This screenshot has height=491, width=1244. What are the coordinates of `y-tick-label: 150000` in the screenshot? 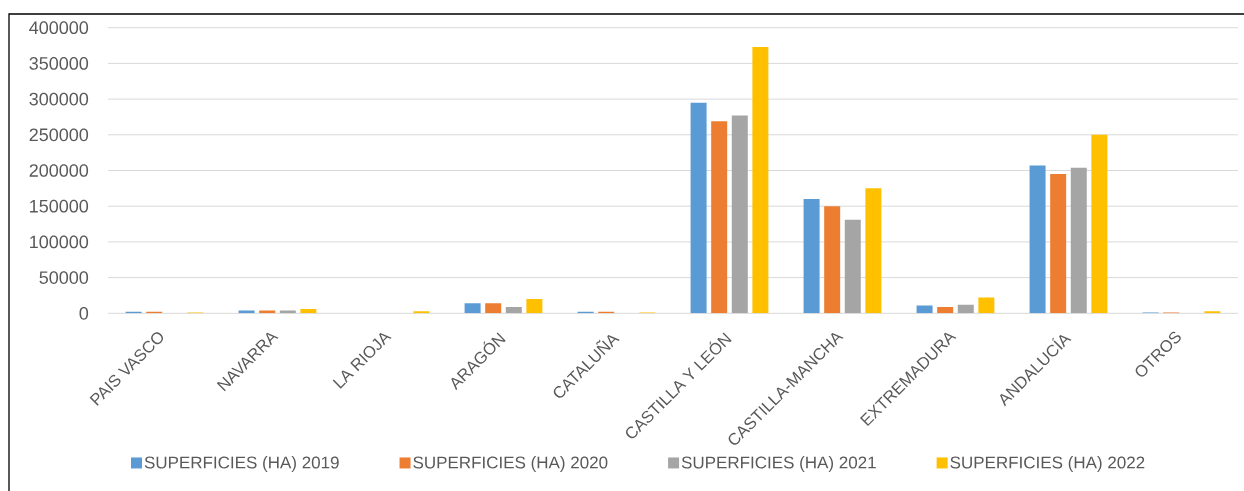 It's located at (59, 206).